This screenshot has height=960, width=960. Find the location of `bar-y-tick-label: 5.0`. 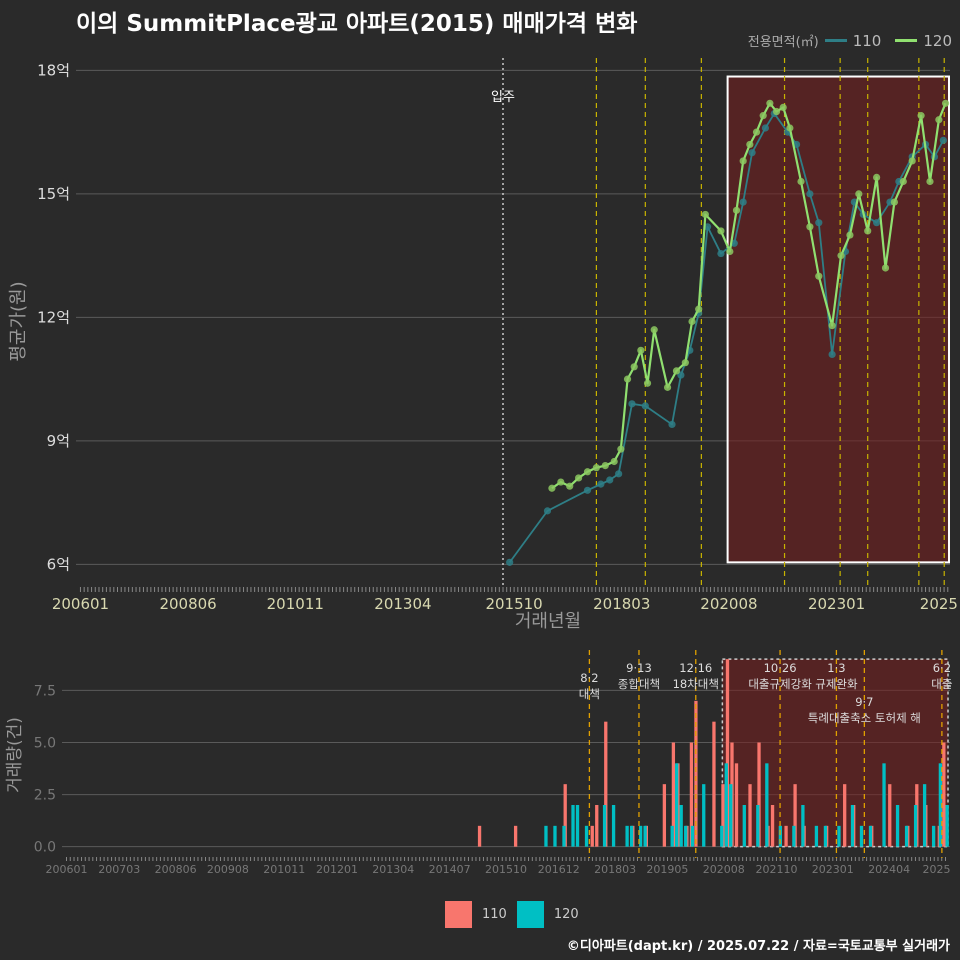

bar-y-tick-label: 5.0 is located at coordinates (45, 744).